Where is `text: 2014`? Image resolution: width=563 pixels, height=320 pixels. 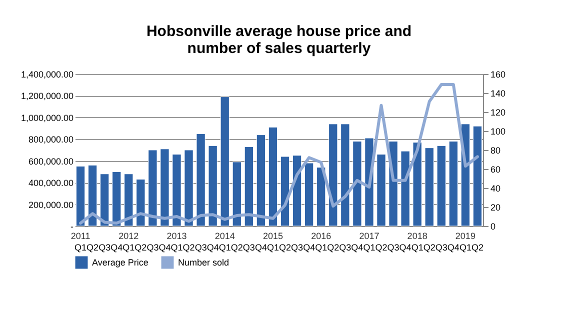 text: 2014 is located at coordinates (224, 236).